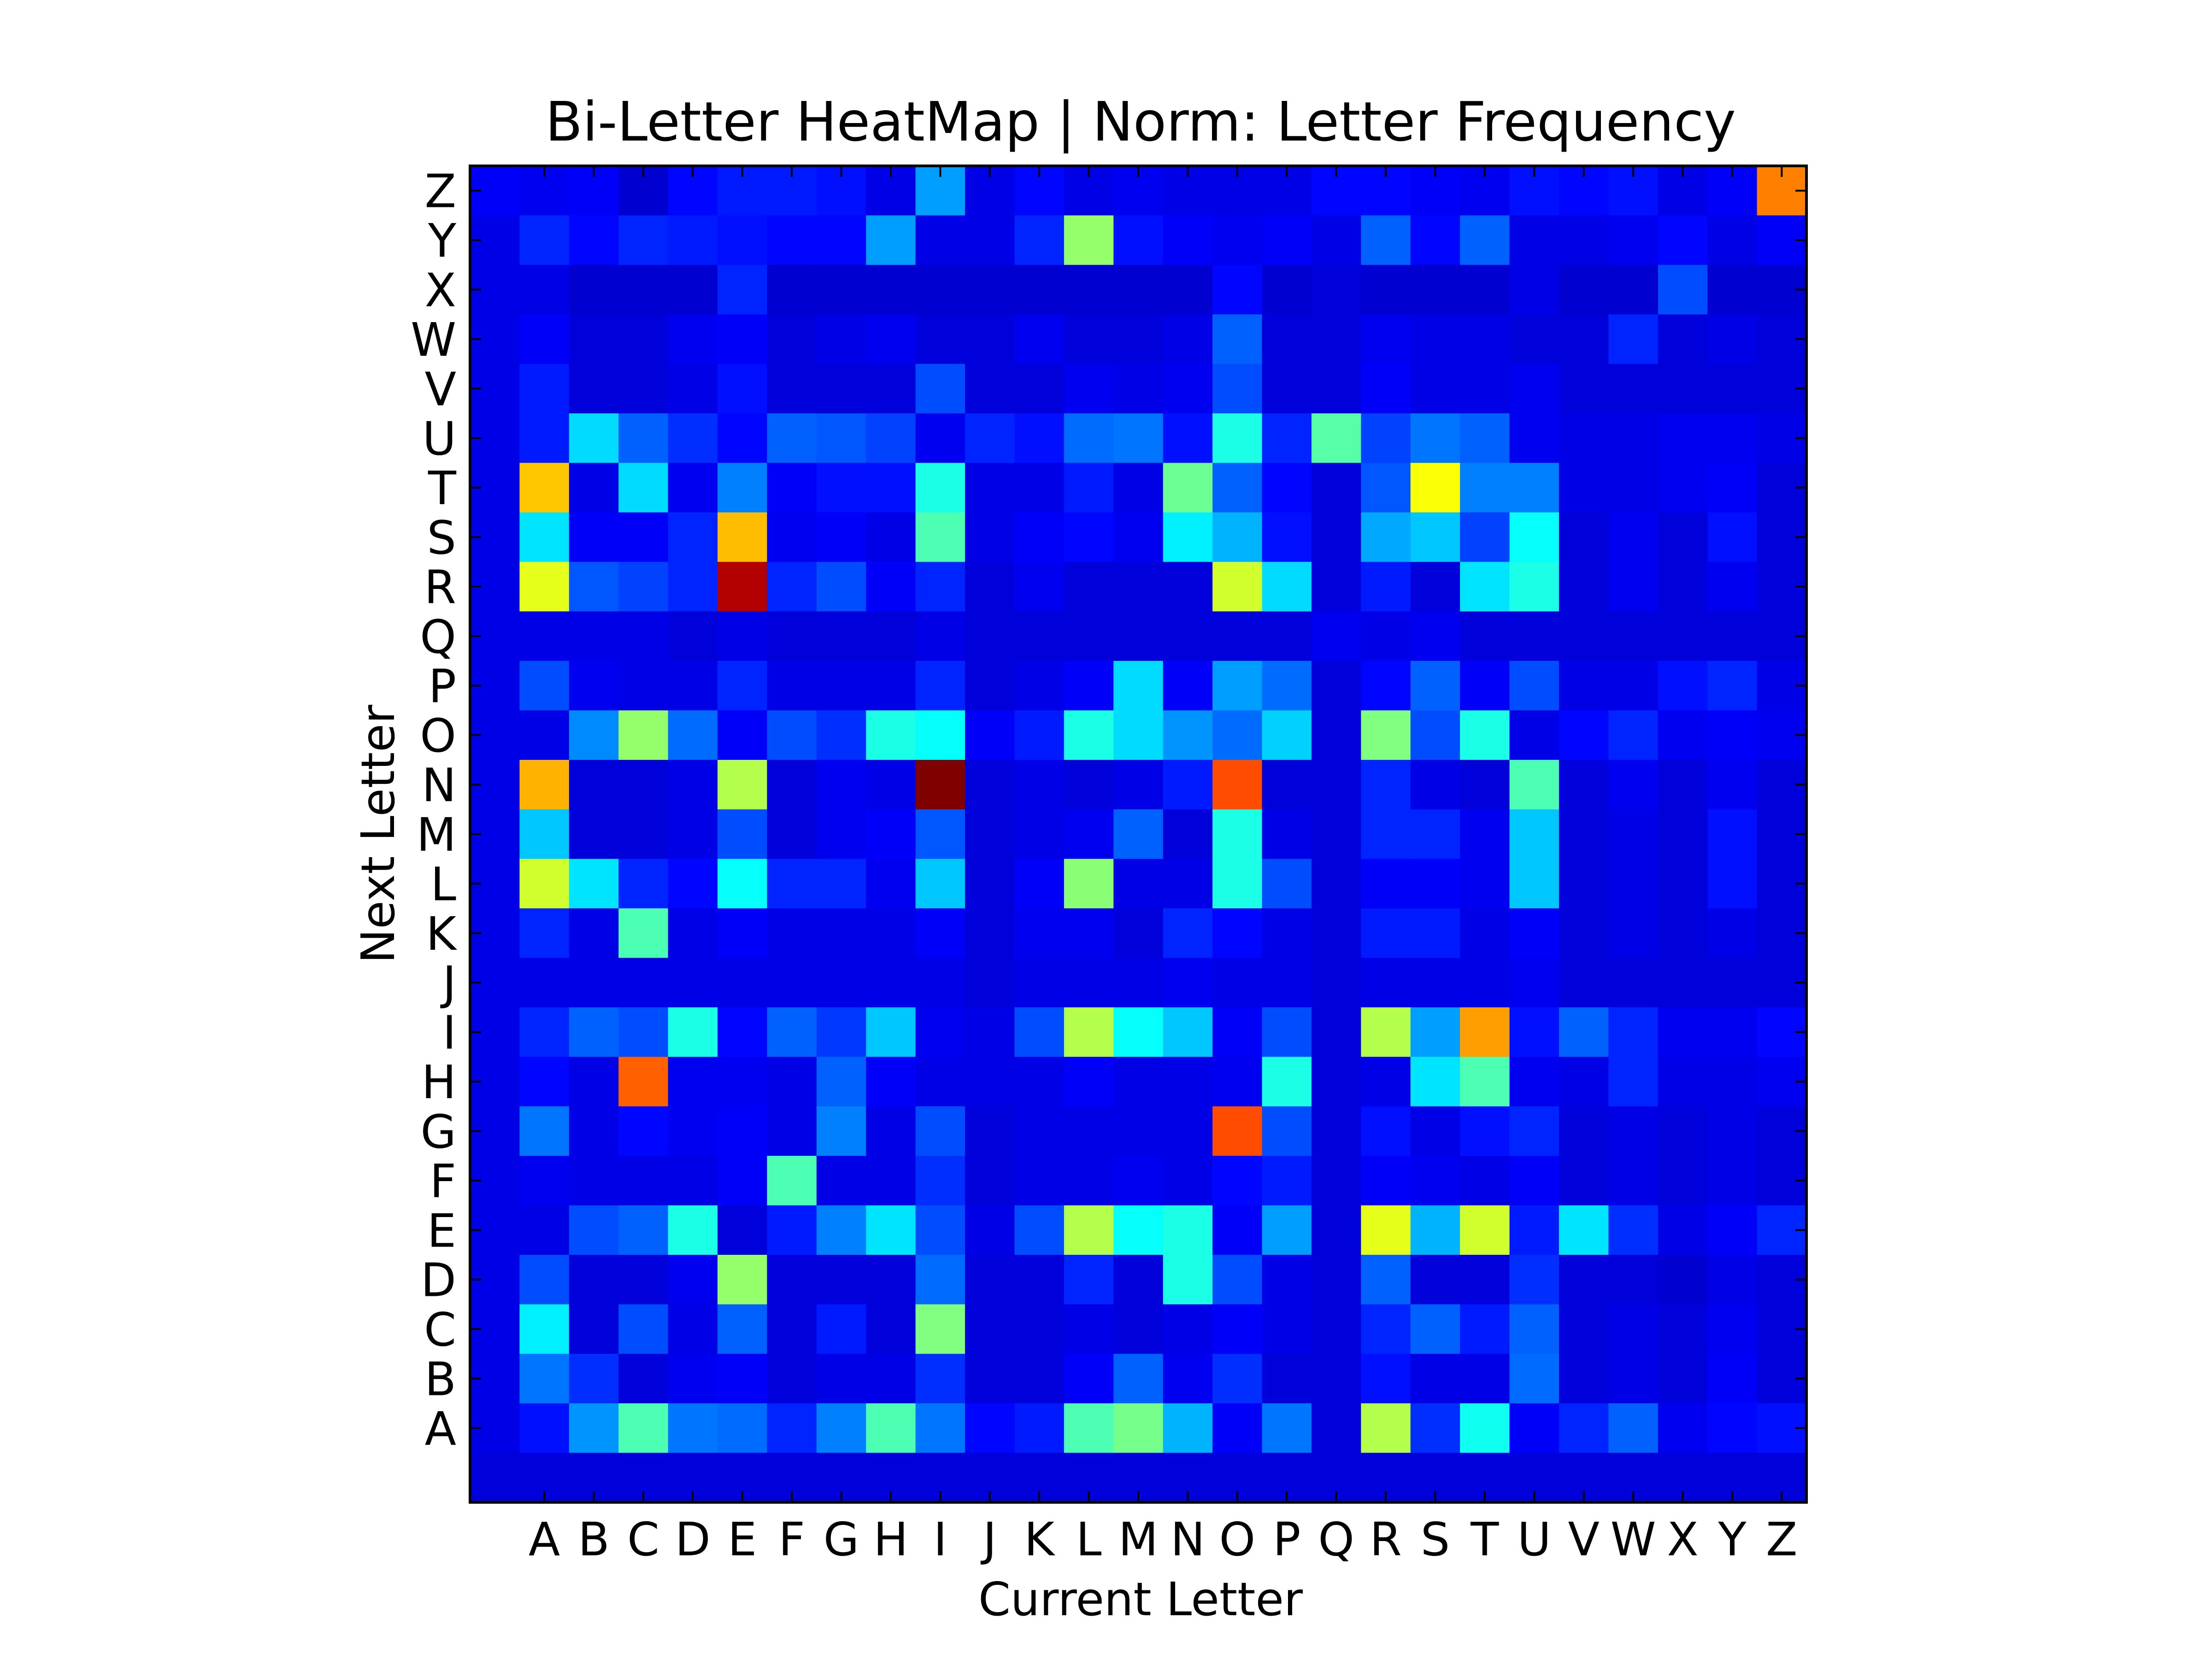 The image size is (2212, 1659). What do you see at coordinates (791, 1539) in the screenshot?
I see `x-tick-label: F` at bounding box center [791, 1539].